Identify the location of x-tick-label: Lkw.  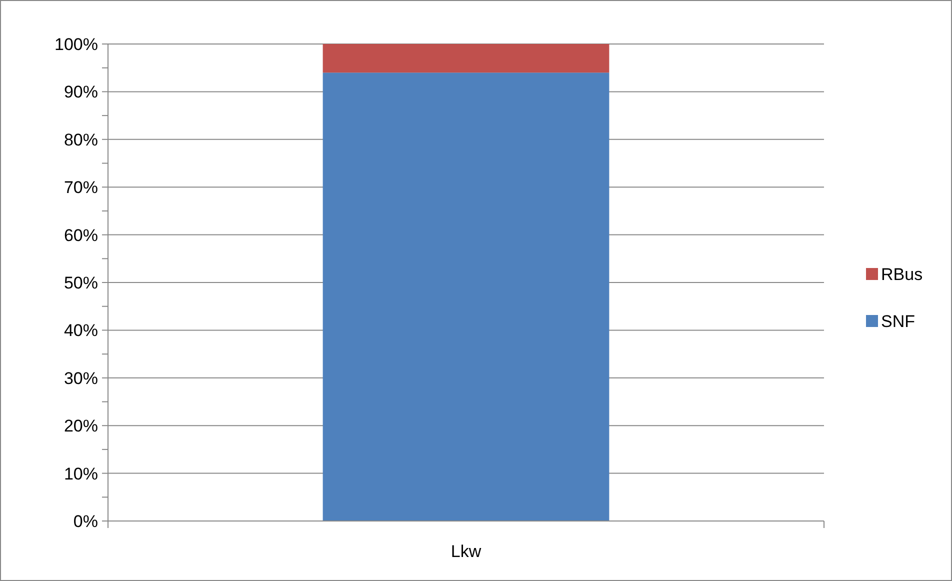
(466, 551).